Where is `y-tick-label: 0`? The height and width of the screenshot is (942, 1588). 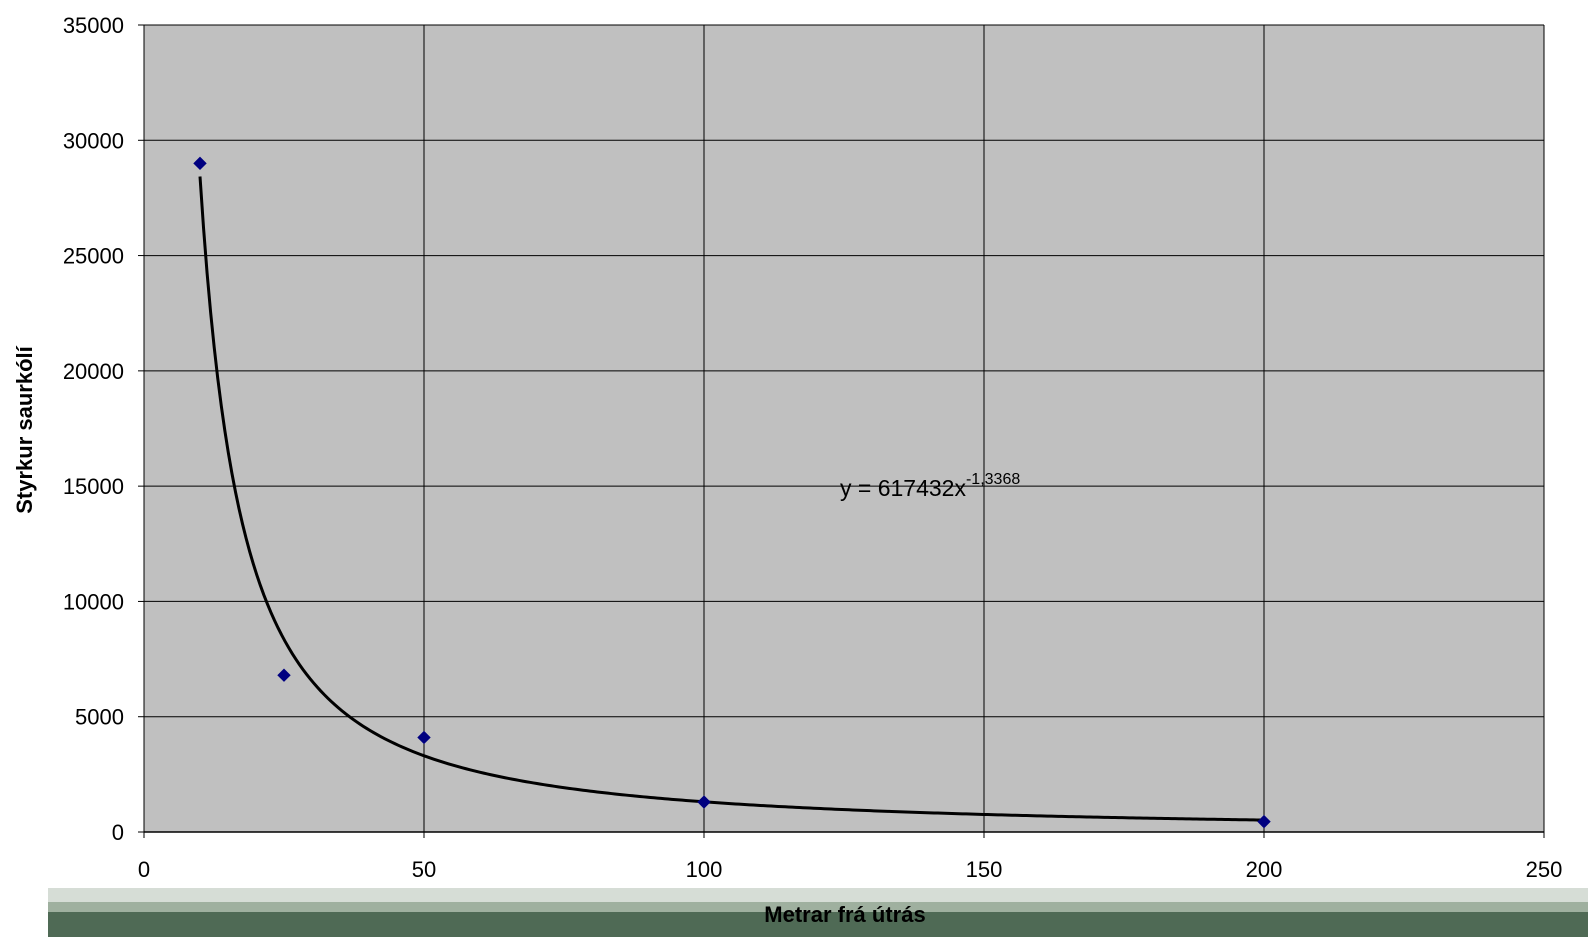
y-tick-label: 0 is located at coordinates (118, 832).